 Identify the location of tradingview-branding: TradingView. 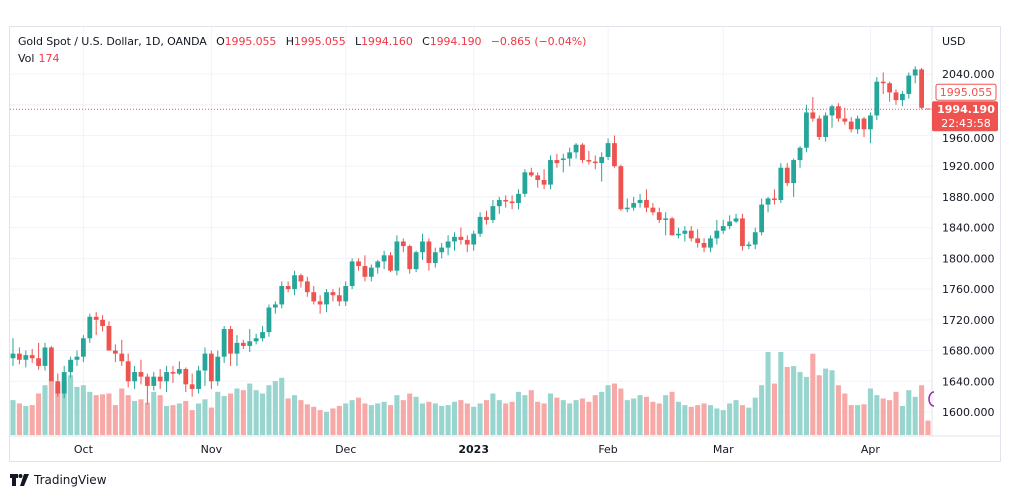
(58, 480).